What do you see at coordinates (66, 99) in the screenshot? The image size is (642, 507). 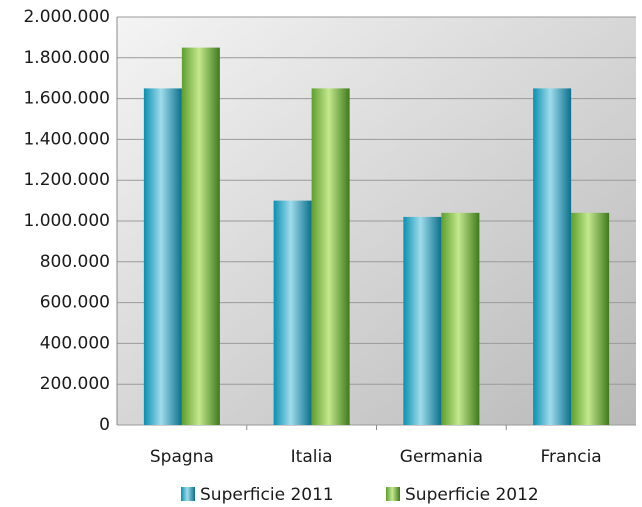 I see `y-tick-label: 1.600.000` at bounding box center [66, 99].